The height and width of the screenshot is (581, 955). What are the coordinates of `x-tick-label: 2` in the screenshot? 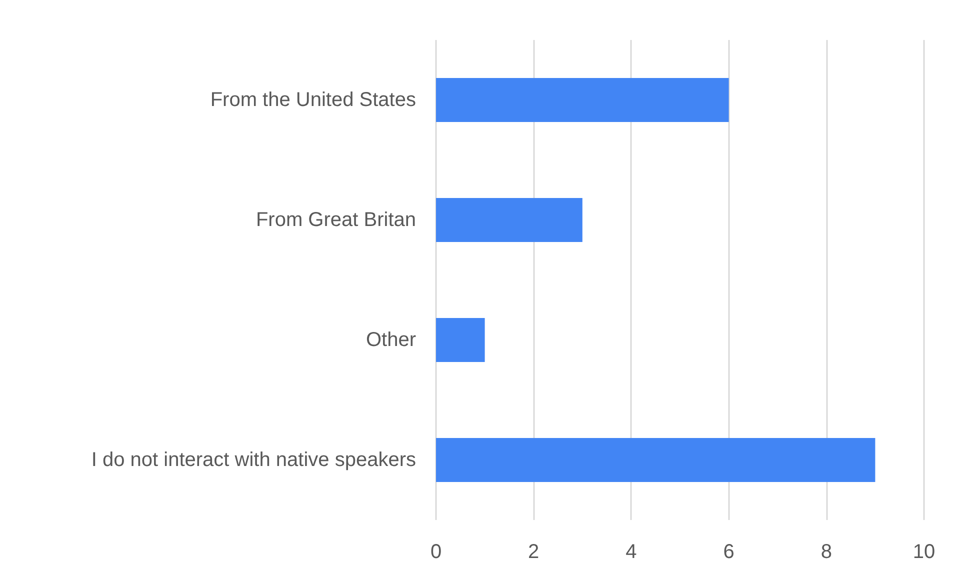 It's located at (534, 552).